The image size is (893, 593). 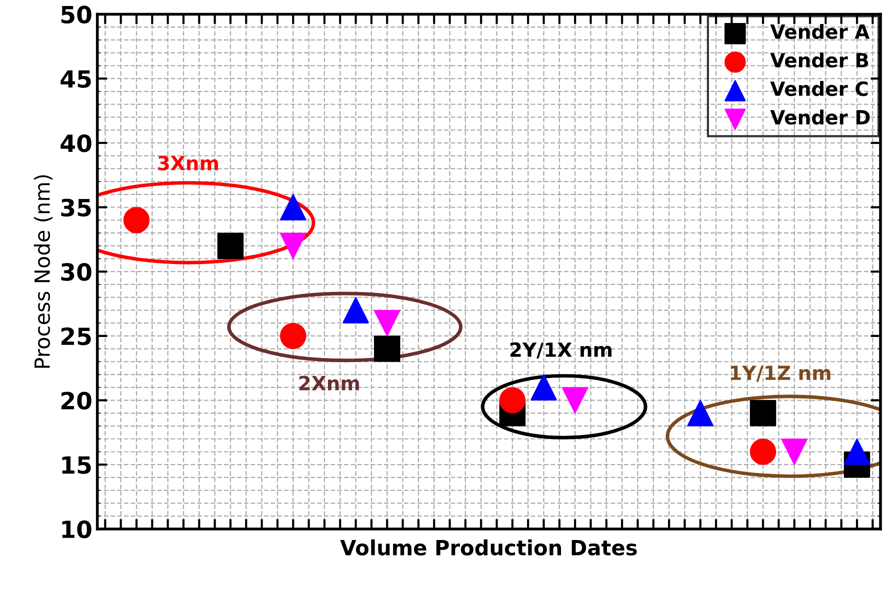 I want to click on annotation: 2Xnm, so click(x=329, y=383).